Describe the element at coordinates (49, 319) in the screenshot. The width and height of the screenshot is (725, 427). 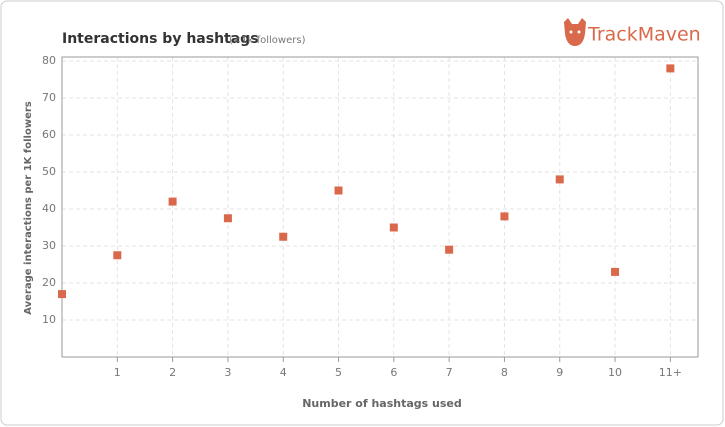
I see `y-tick-label: 10` at that location.